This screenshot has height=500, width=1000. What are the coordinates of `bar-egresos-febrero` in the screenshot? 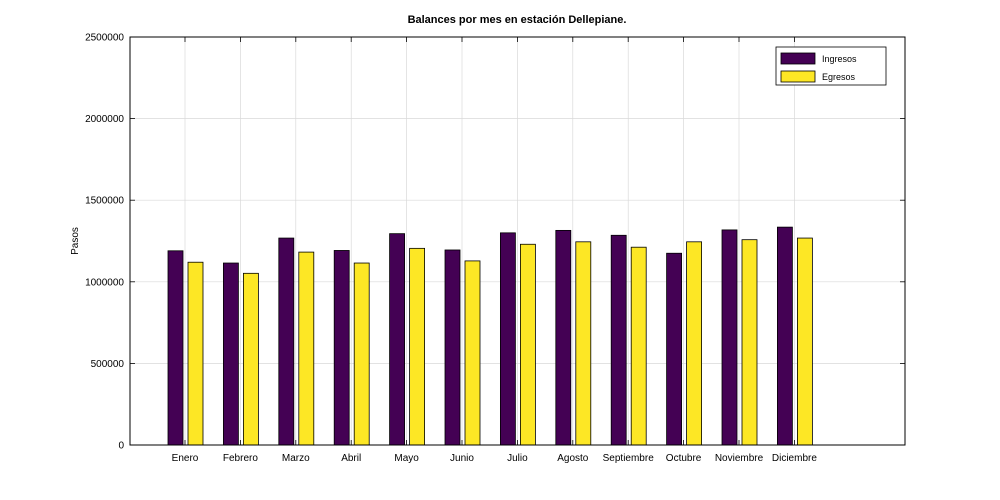 It's located at (250, 359).